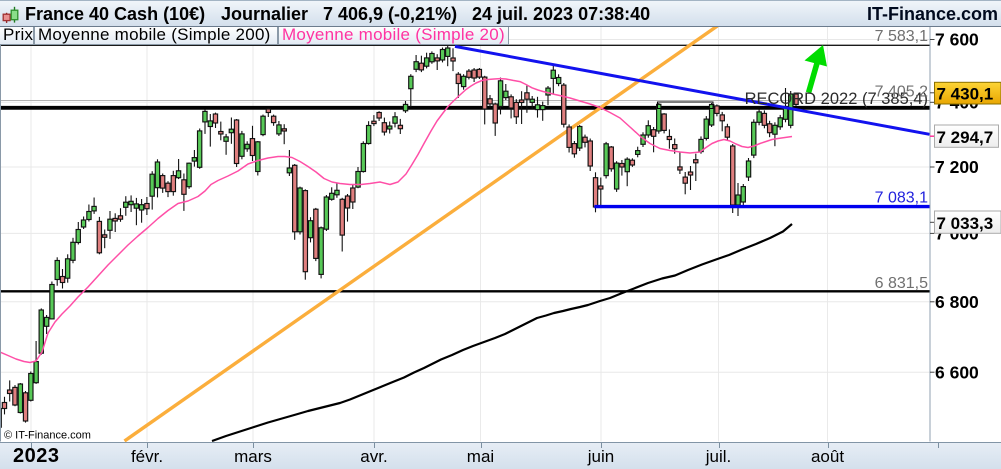  Describe the element at coordinates (836, 99) in the screenshot. I see `svg-text: RECORD 2022 (7 385,4)` at that location.